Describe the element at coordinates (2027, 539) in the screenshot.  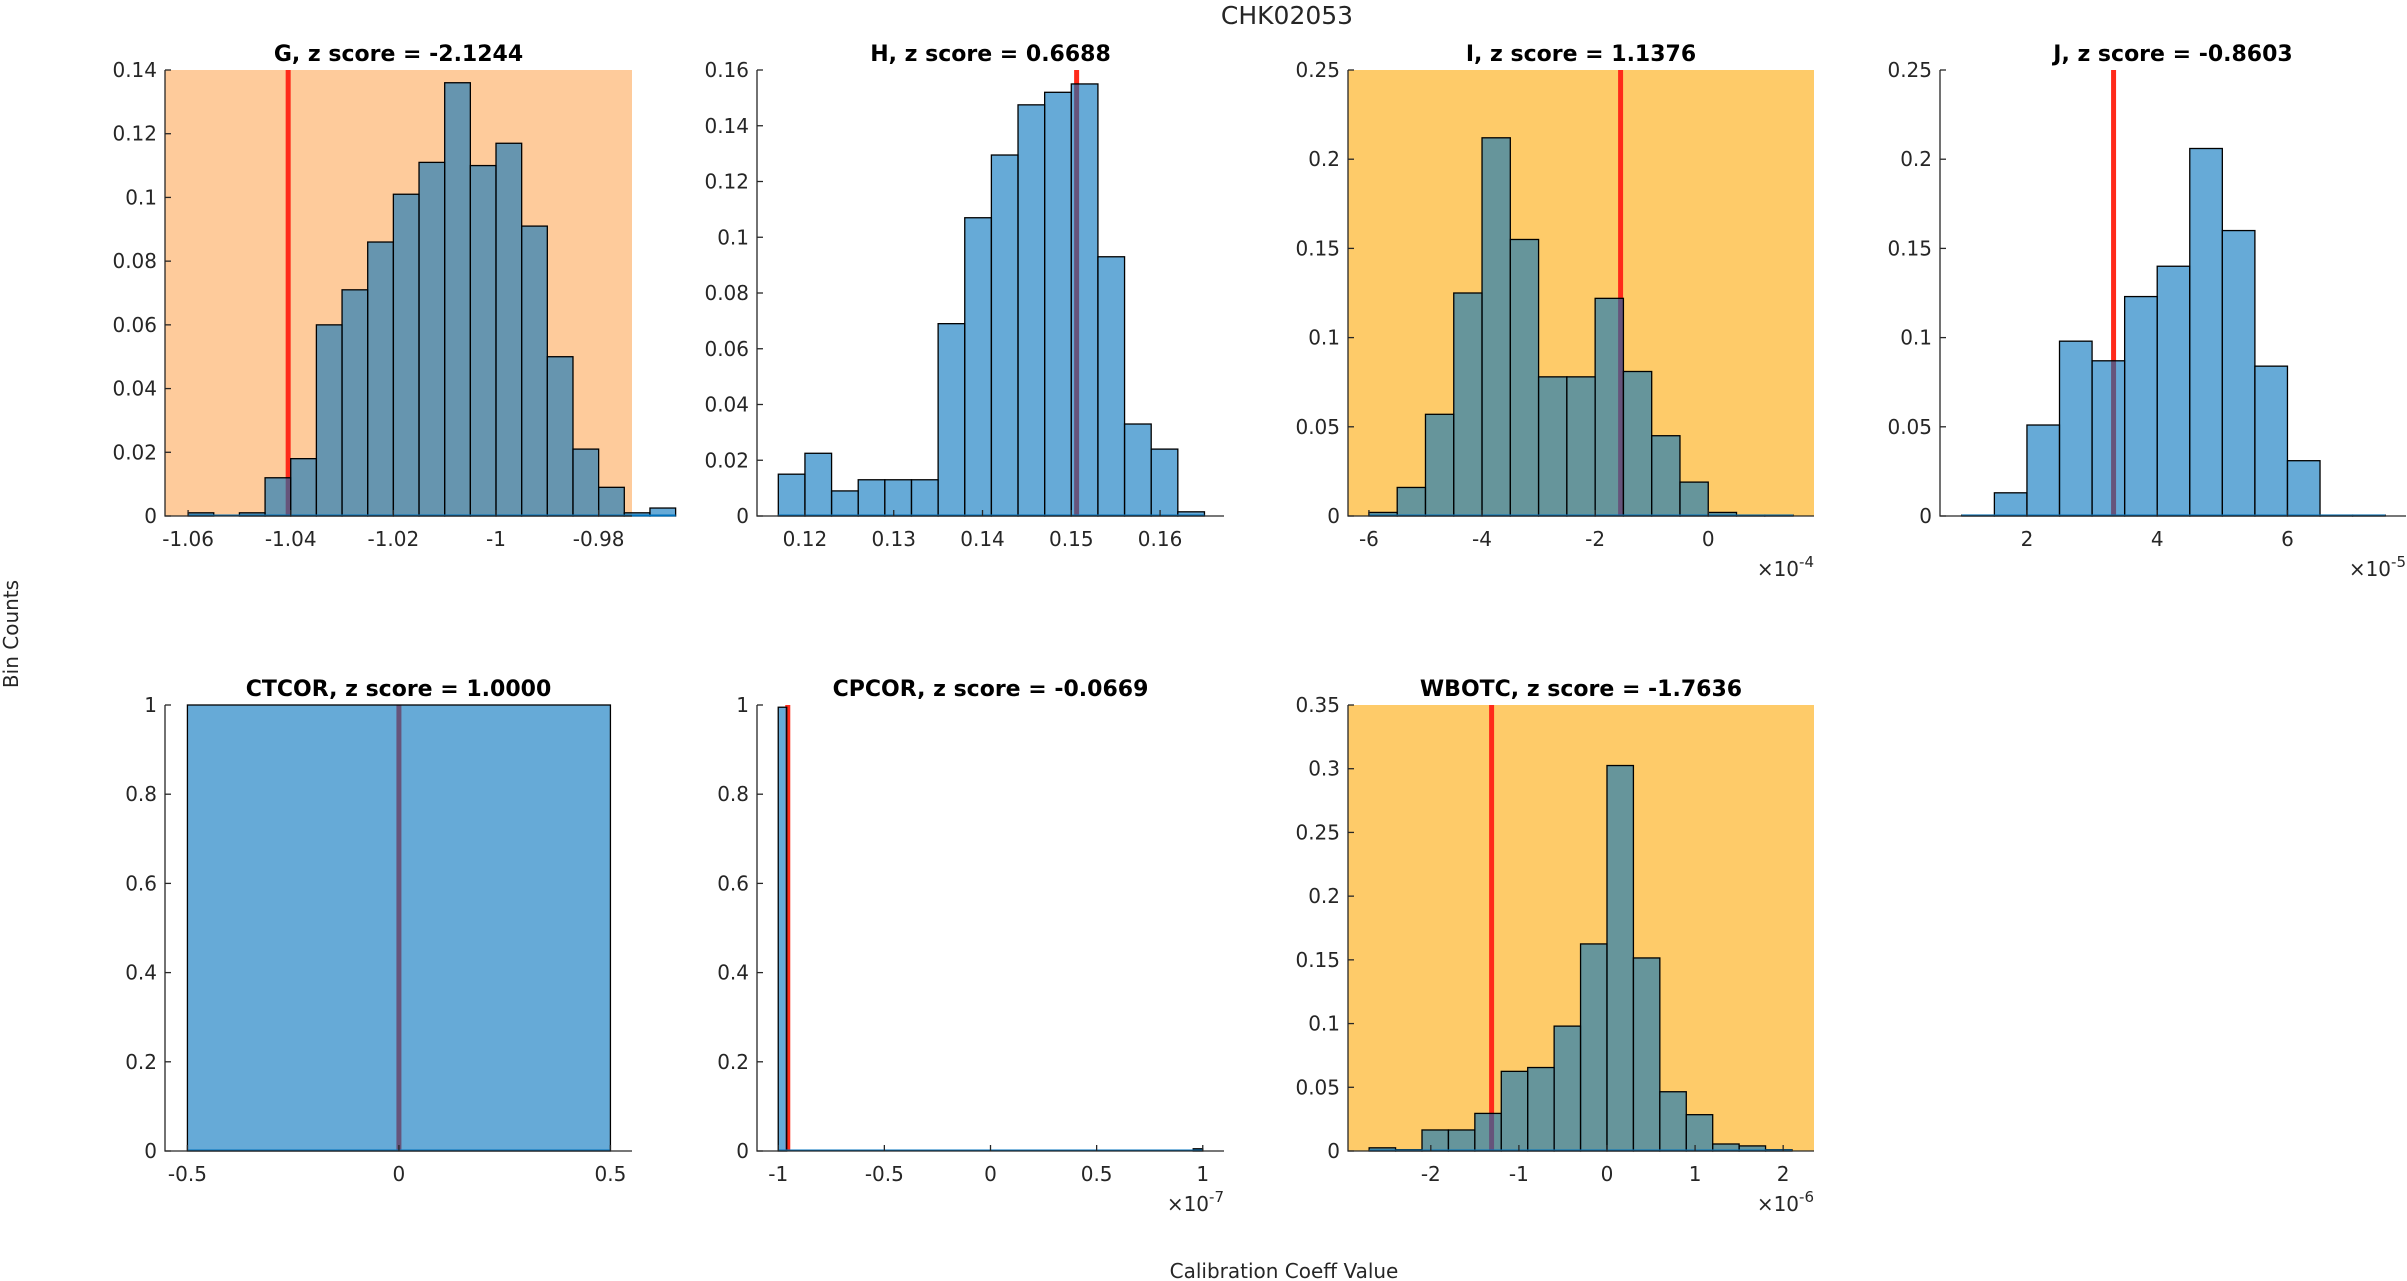
I see `x-tick-label: 2` at that location.